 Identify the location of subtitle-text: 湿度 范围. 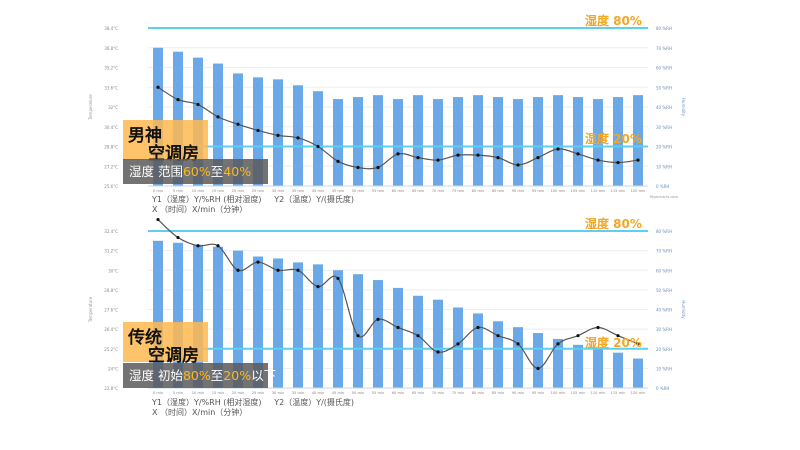
(156, 171).